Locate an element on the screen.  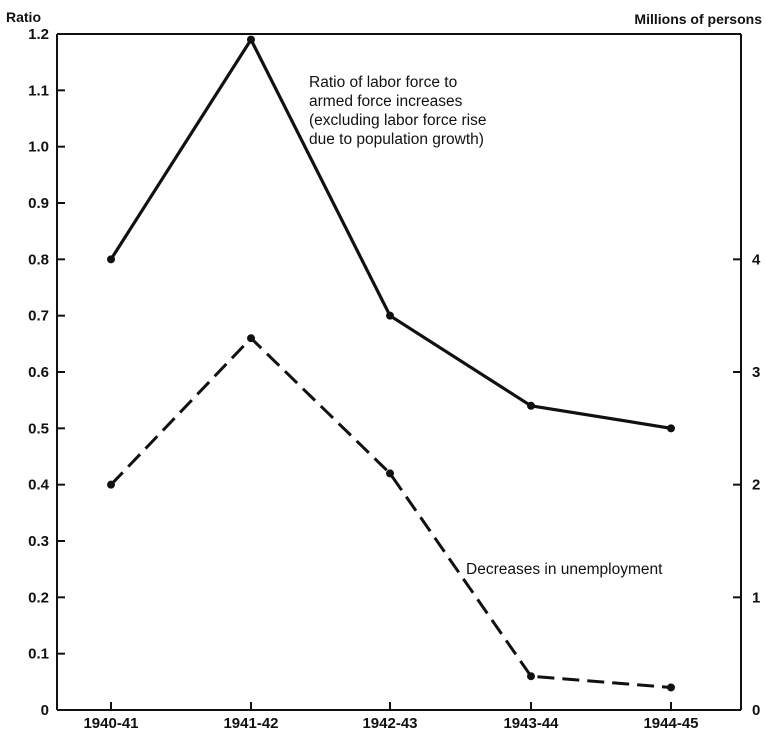
solid-annotation-line: due to population growth) is located at coordinates (396, 139).